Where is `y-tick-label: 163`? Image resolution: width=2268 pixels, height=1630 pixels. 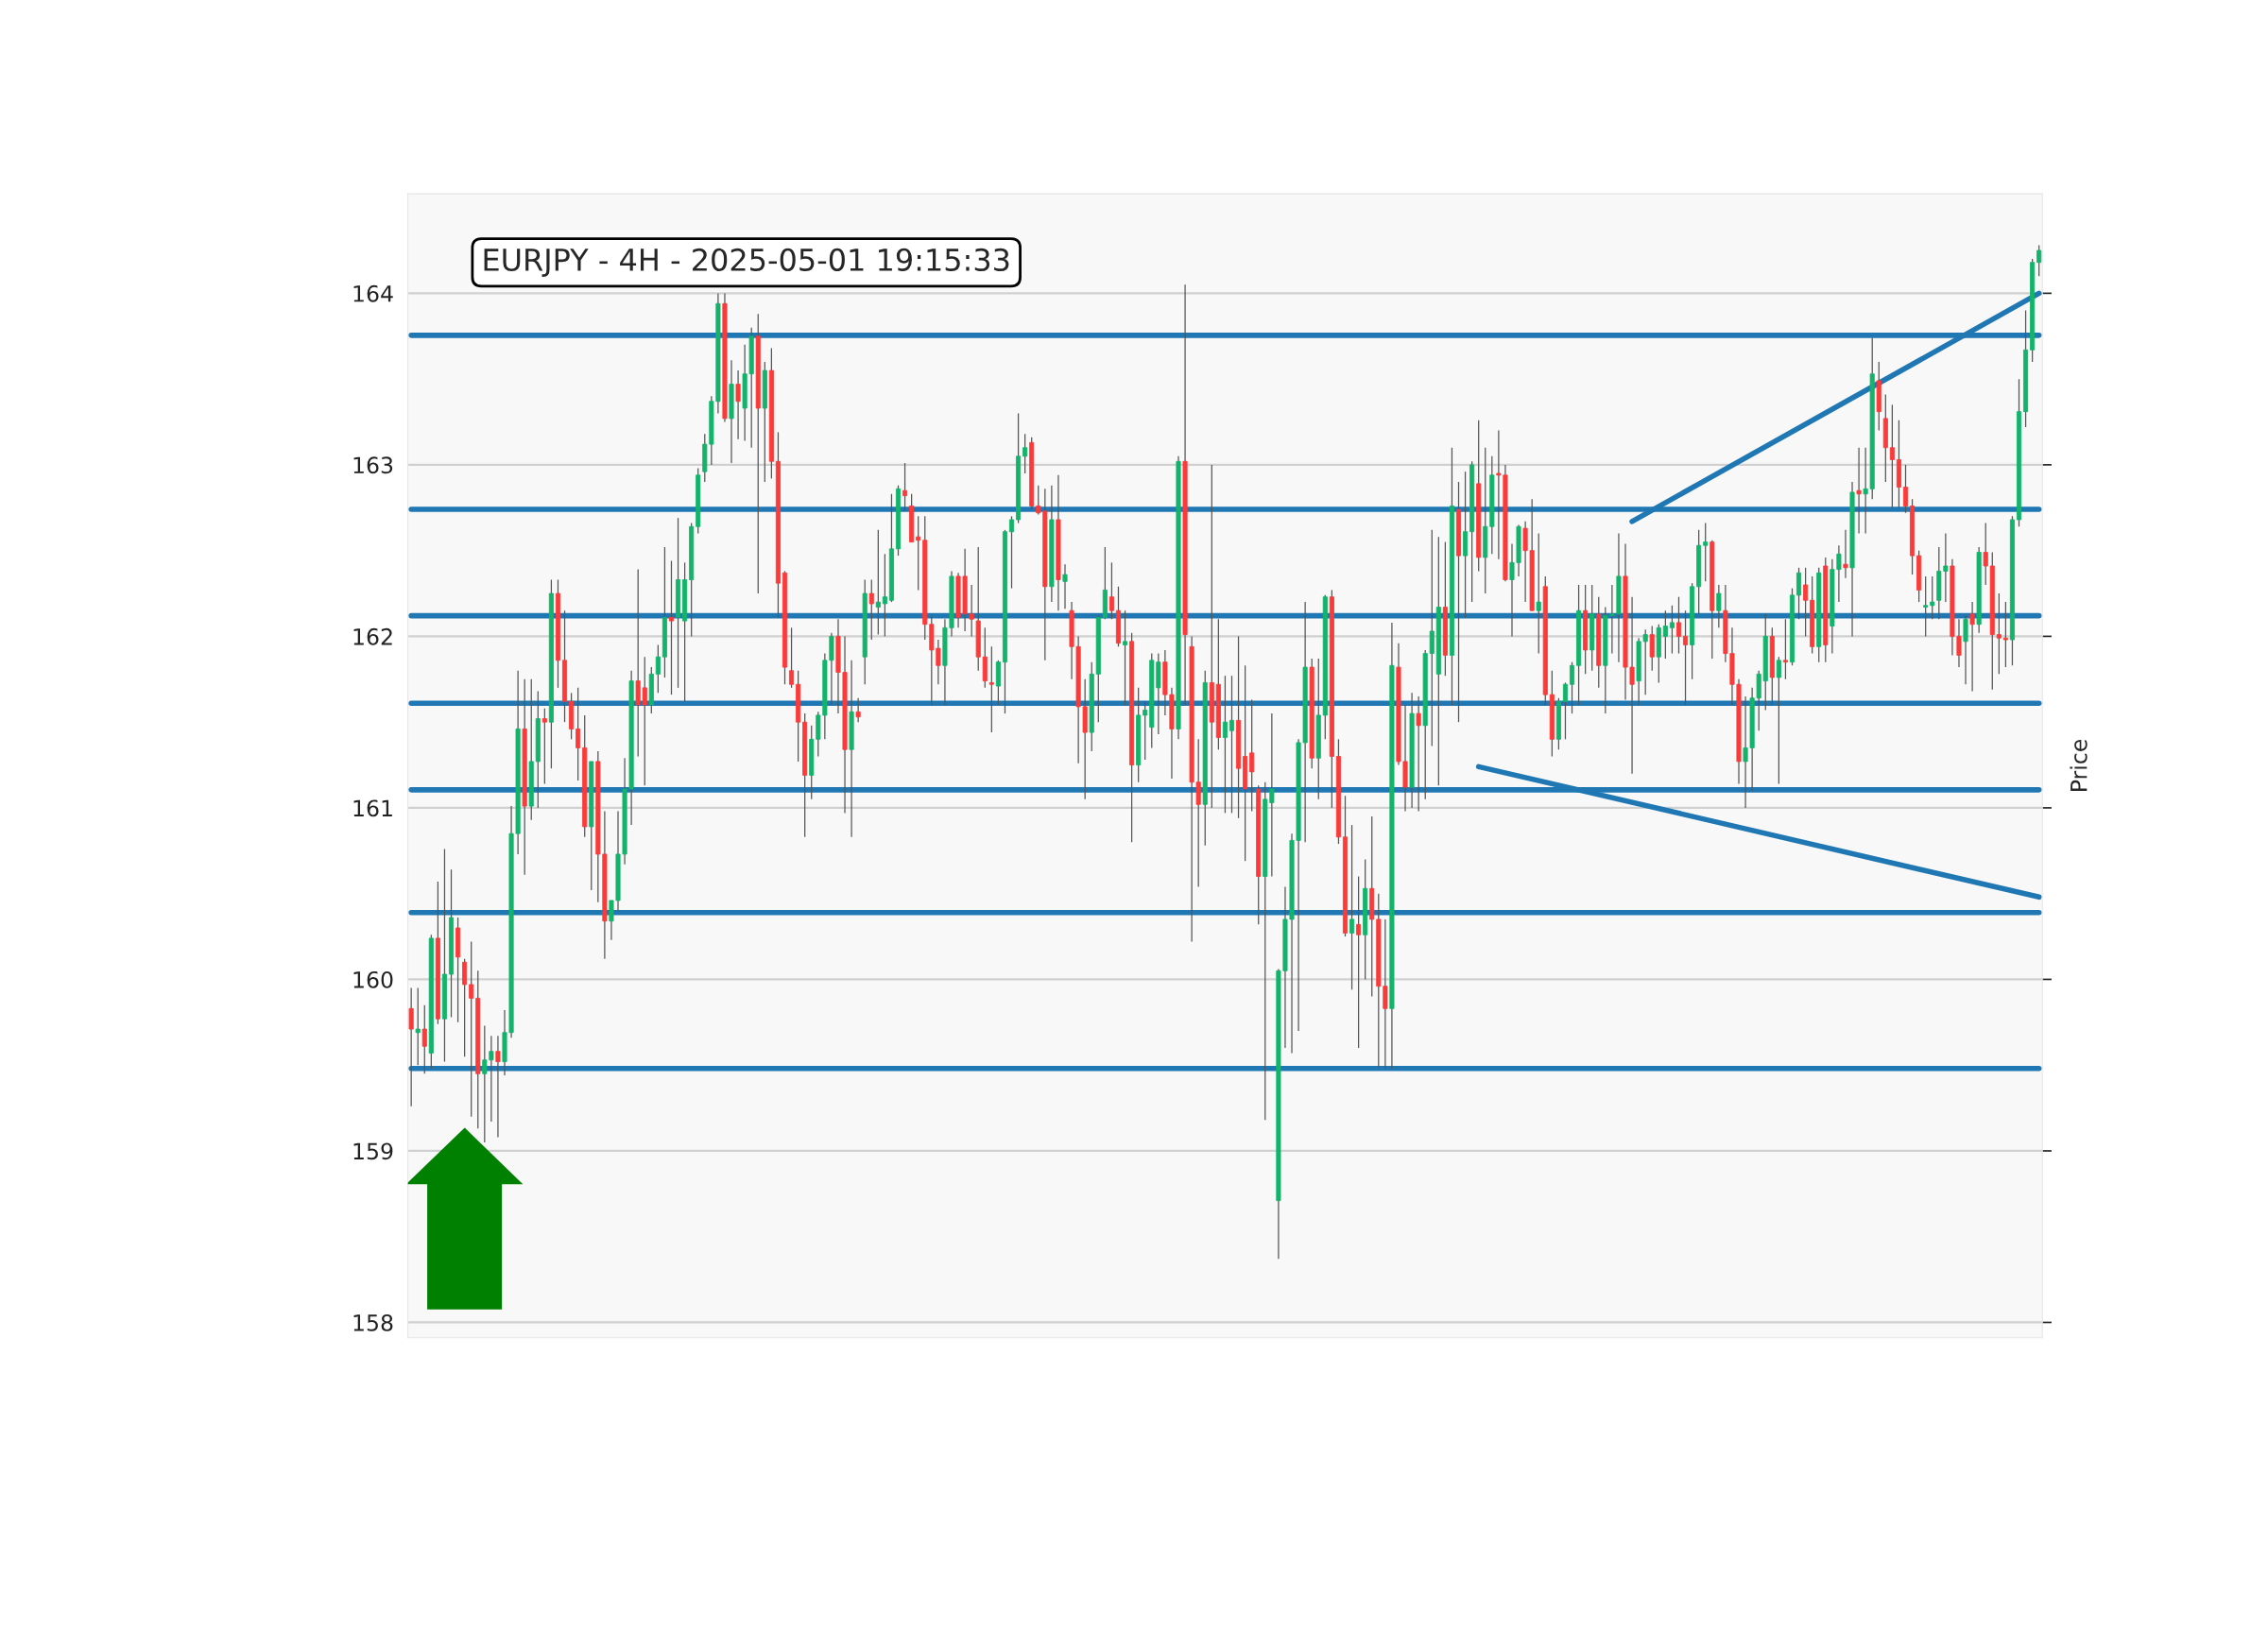
y-tick-label: 163 is located at coordinates (373, 465).